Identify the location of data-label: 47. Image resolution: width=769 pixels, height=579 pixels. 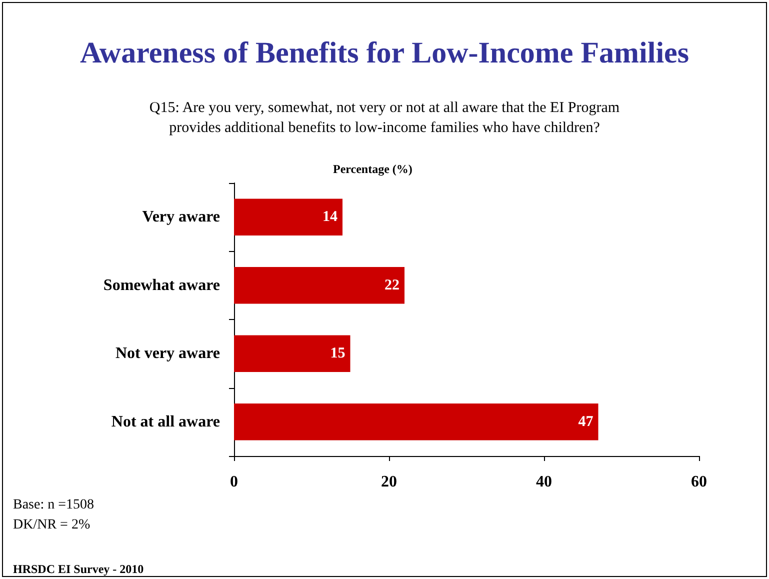
(586, 422).